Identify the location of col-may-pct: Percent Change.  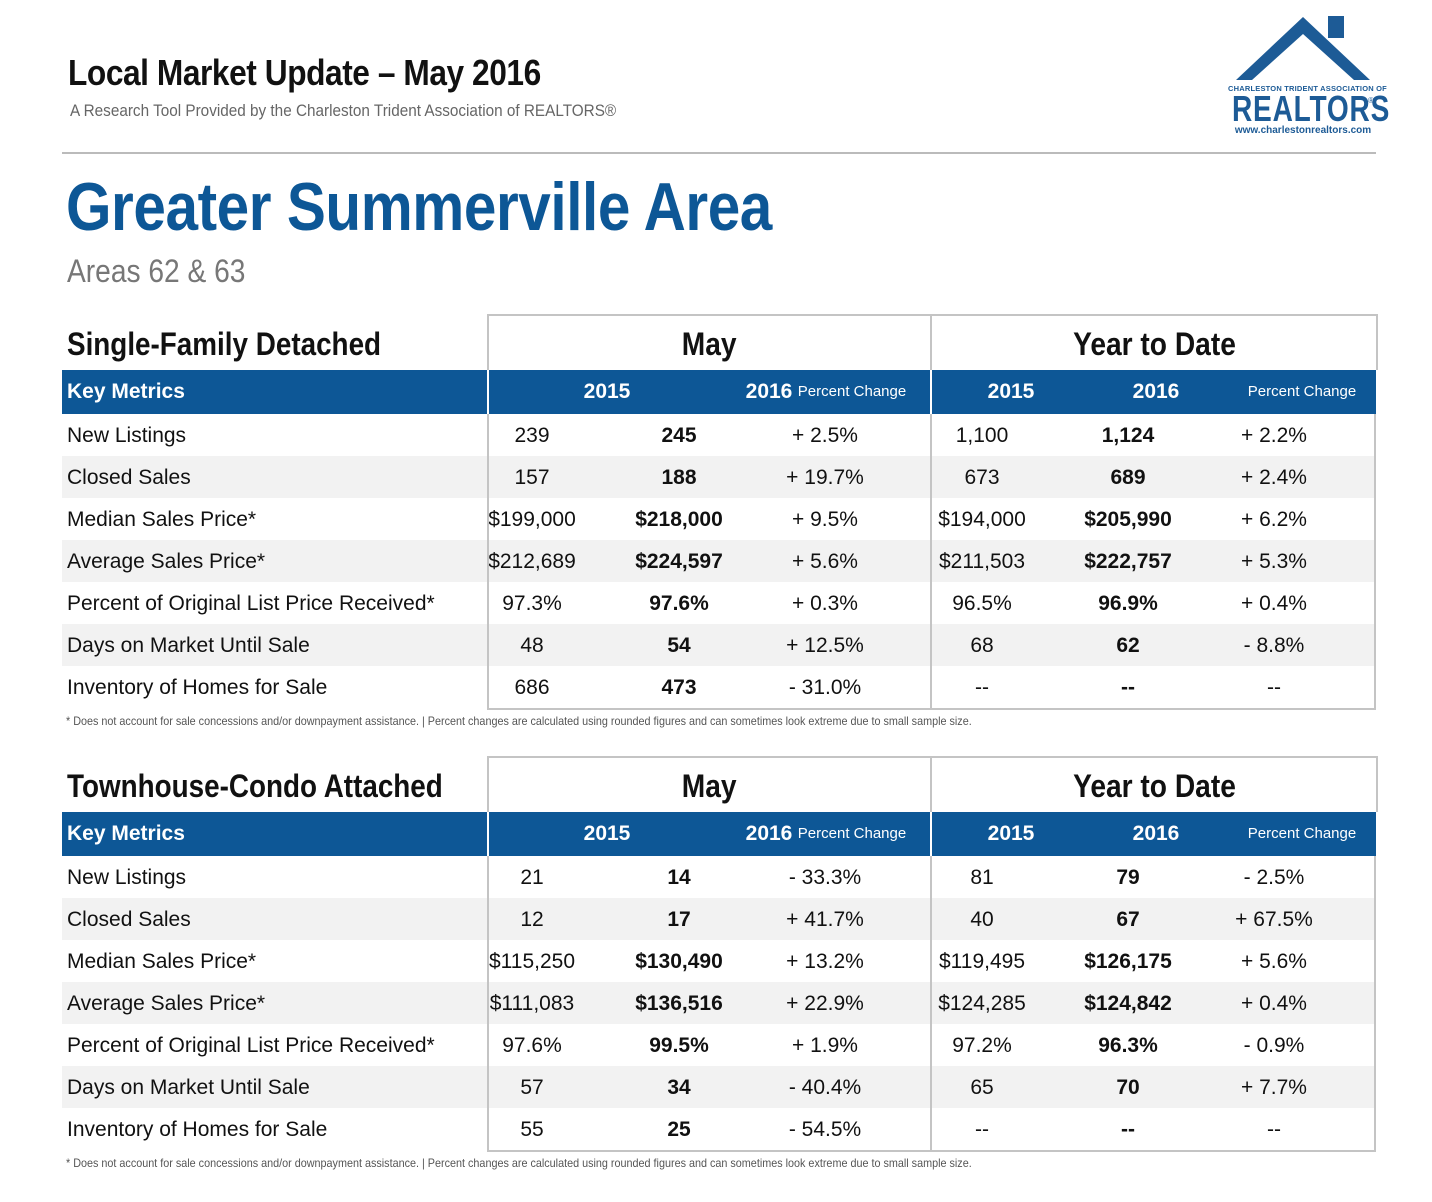
(852, 391).